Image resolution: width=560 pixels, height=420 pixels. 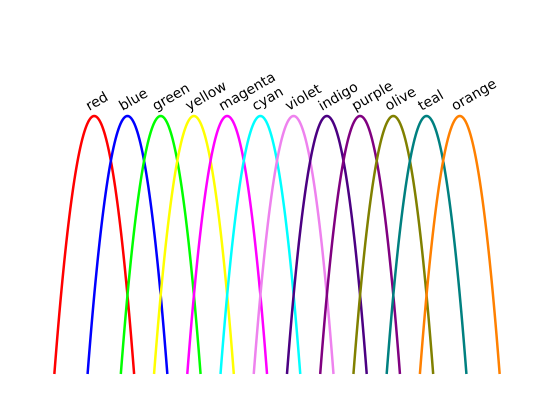 I want to click on series-curve-green, so click(x=160, y=244).